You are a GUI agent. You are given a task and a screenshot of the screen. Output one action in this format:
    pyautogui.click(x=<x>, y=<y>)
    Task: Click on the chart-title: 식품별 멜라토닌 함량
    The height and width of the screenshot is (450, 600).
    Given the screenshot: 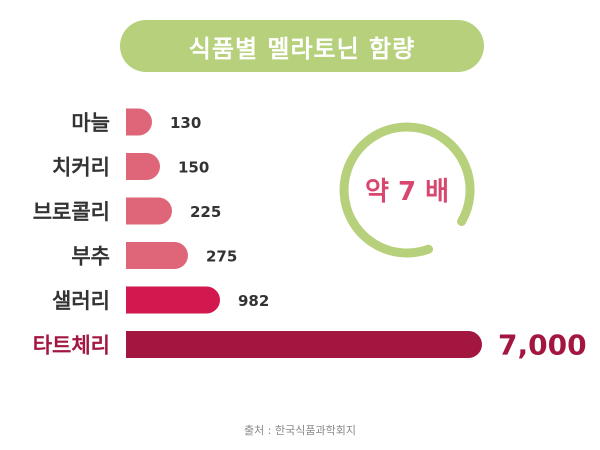 What is the action you would take?
    pyautogui.click(x=302, y=48)
    